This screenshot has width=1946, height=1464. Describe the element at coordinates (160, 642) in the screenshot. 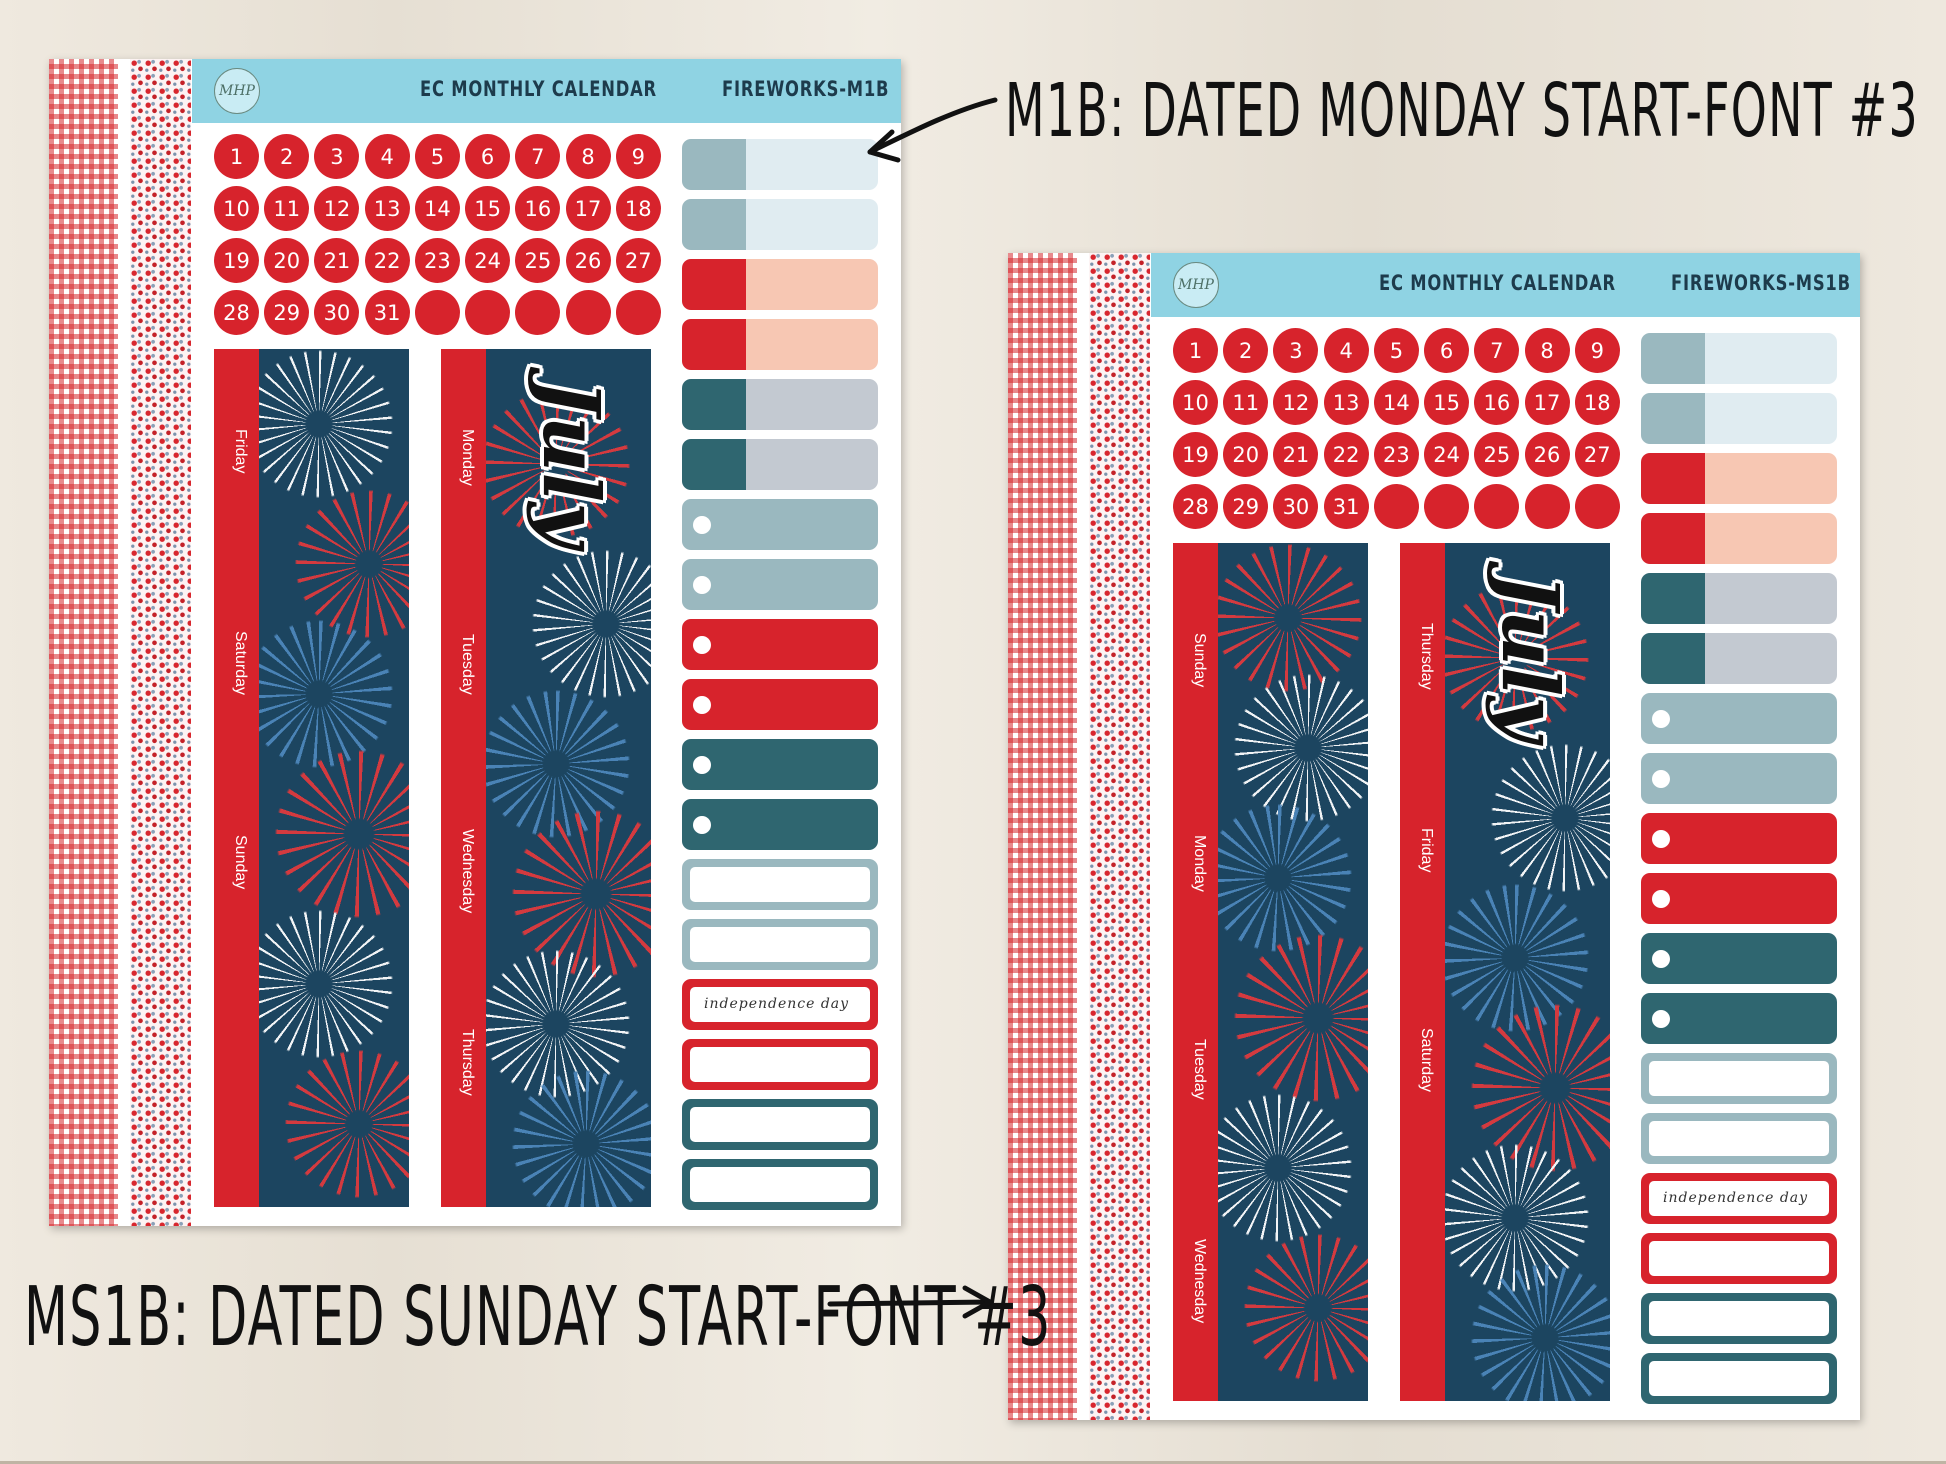

I see `floral-washi-strip` at that location.